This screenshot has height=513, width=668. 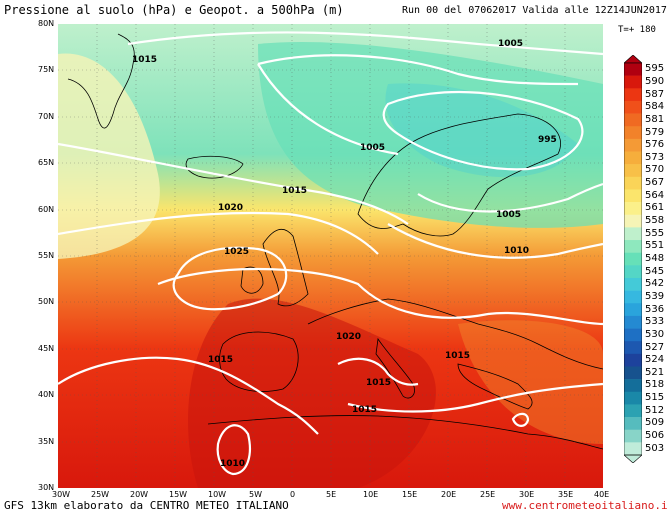 I want to click on lon-label-10w: 10W, so click(x=217, y=494).